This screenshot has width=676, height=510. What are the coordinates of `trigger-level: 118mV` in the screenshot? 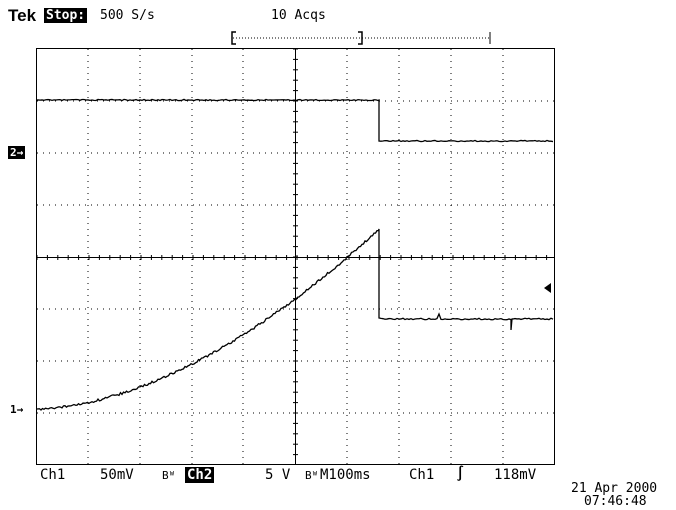 It's located at (515, 475).